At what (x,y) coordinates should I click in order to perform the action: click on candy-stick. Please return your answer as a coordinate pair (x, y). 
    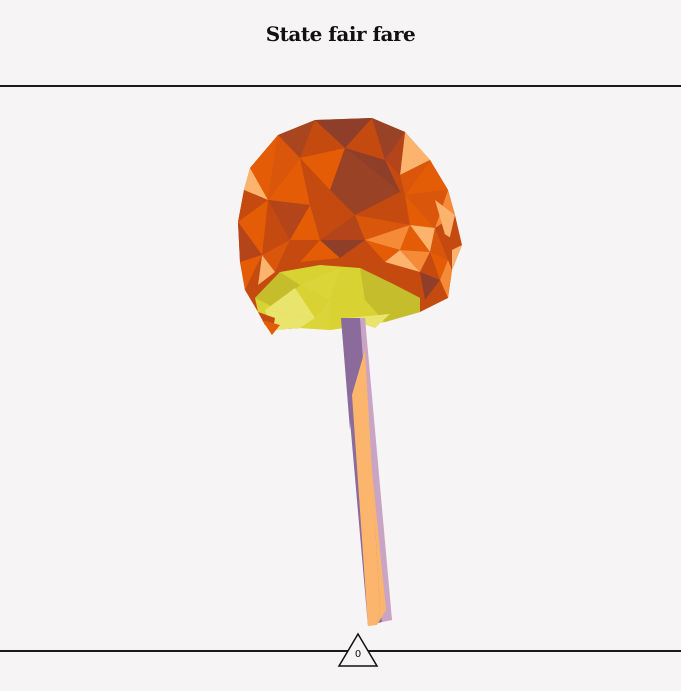
    Looking at the image, I should click on (366, 472).